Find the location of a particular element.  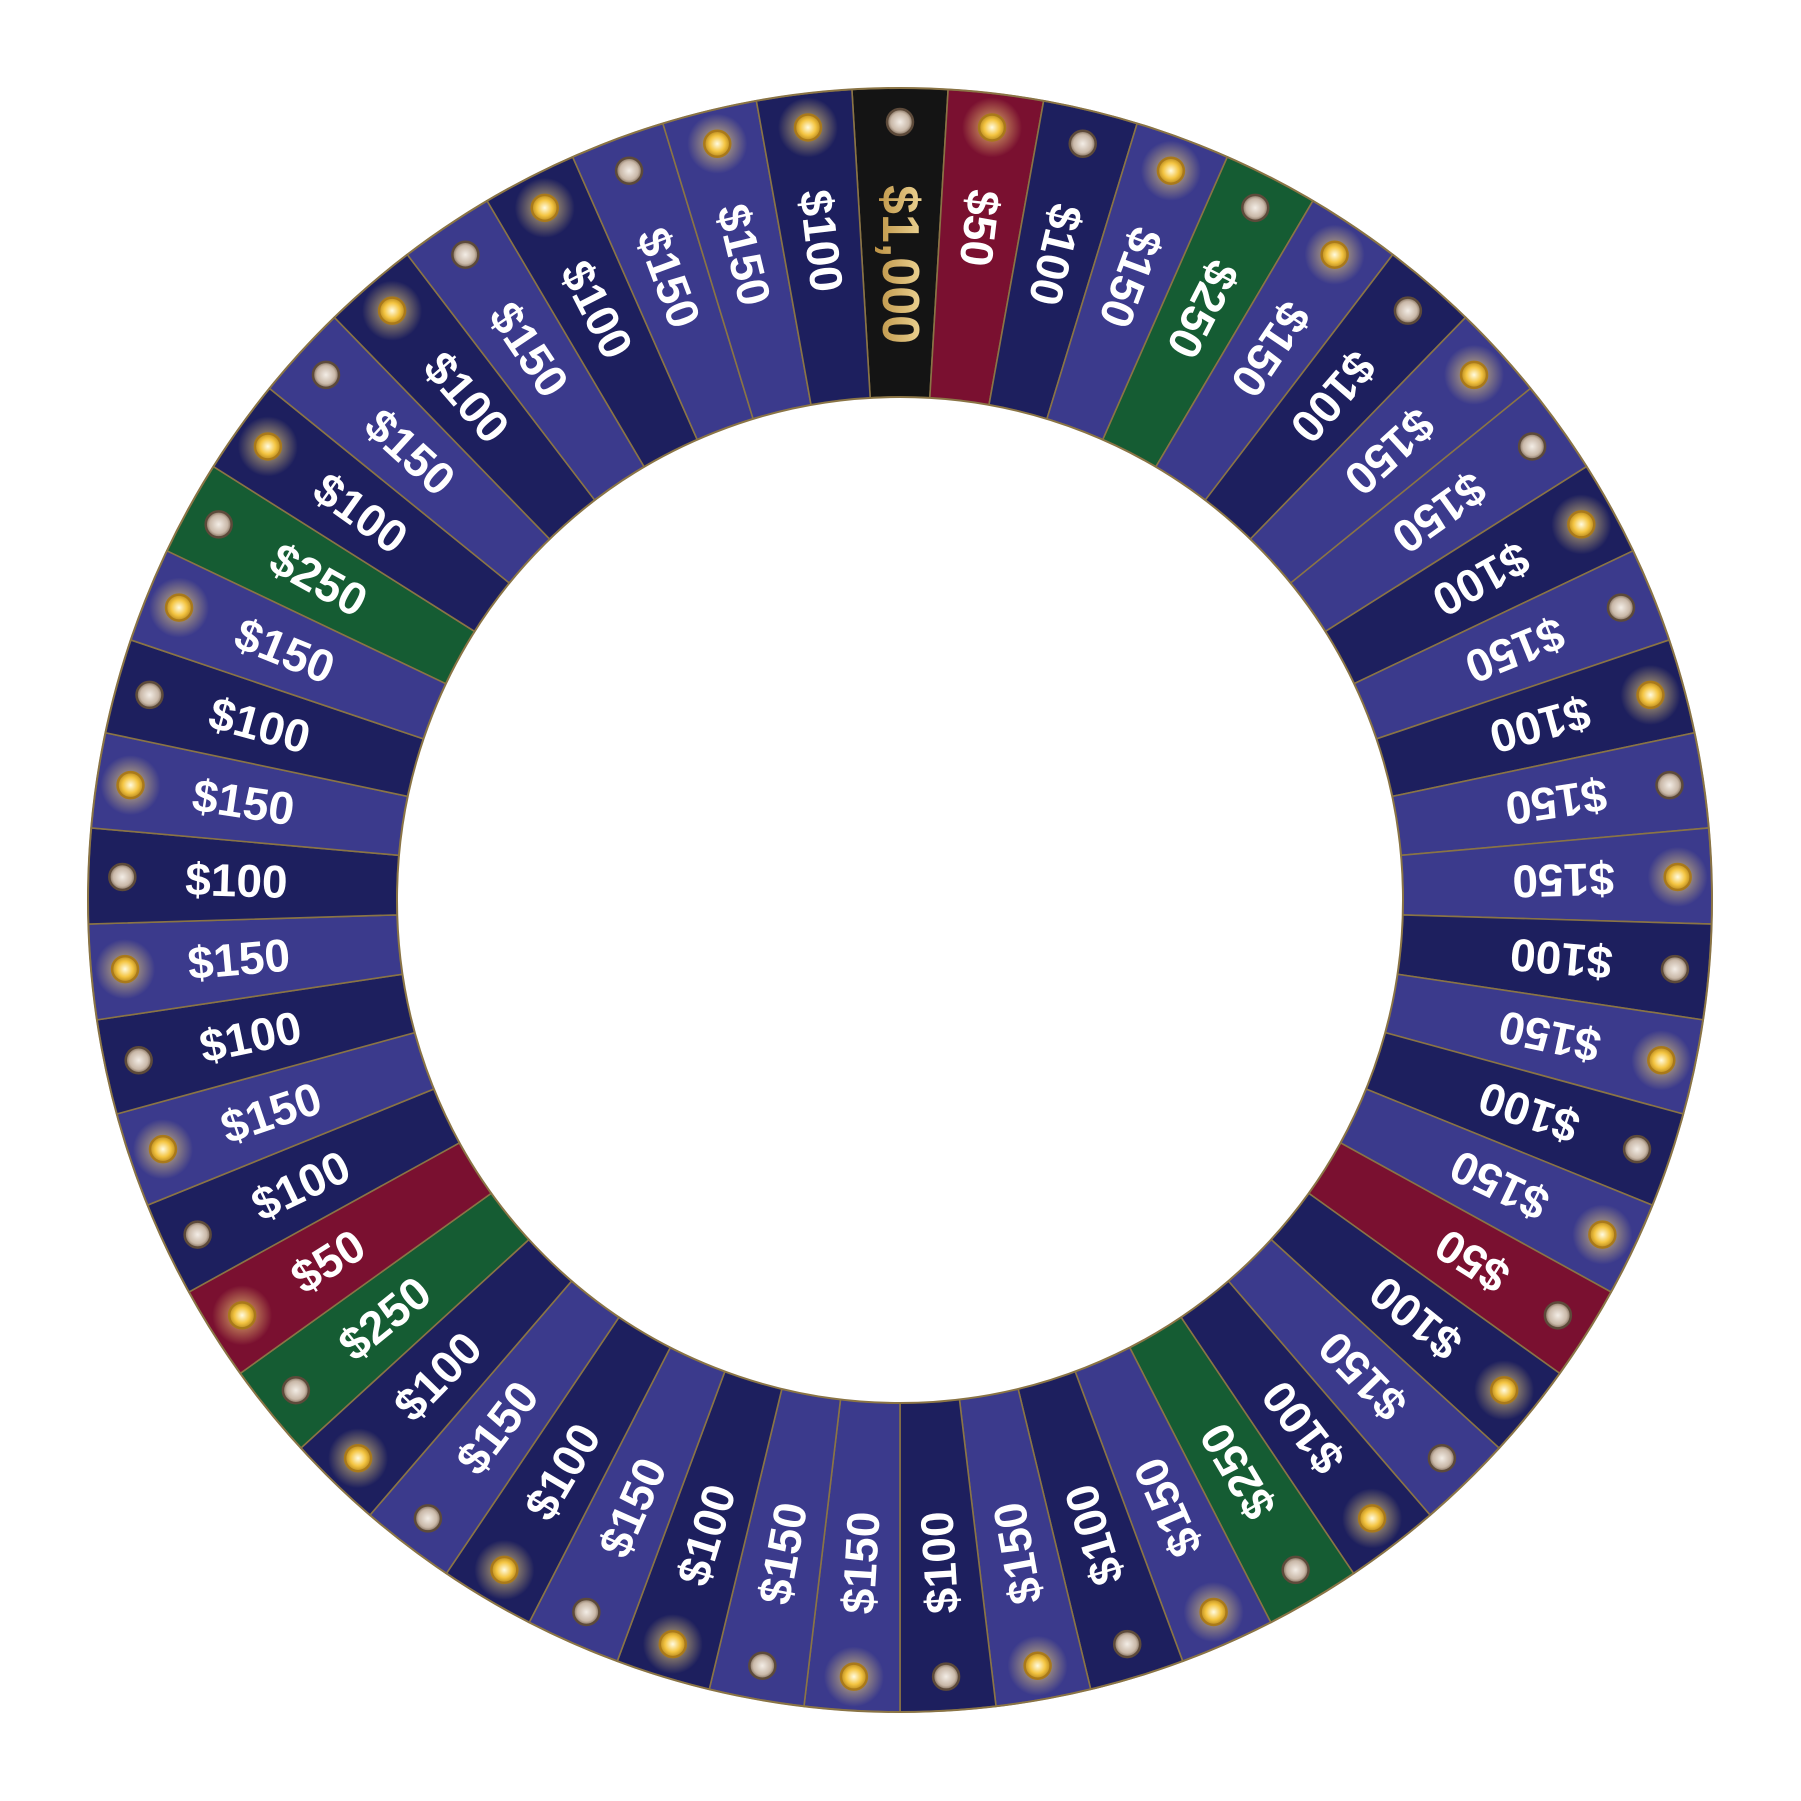

slot-label: $50 is located at coordinates (980, 228).